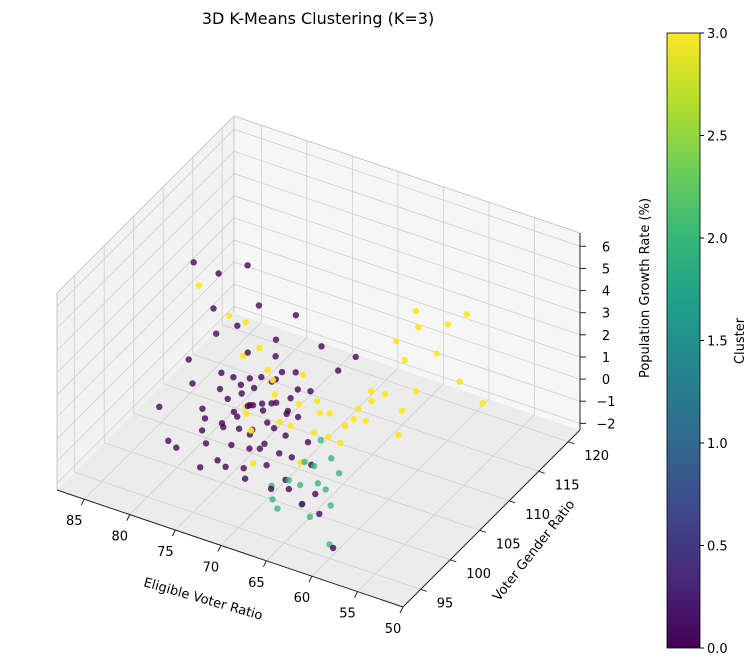  I want to click on x-tick-label: 75, so click(165, 552).